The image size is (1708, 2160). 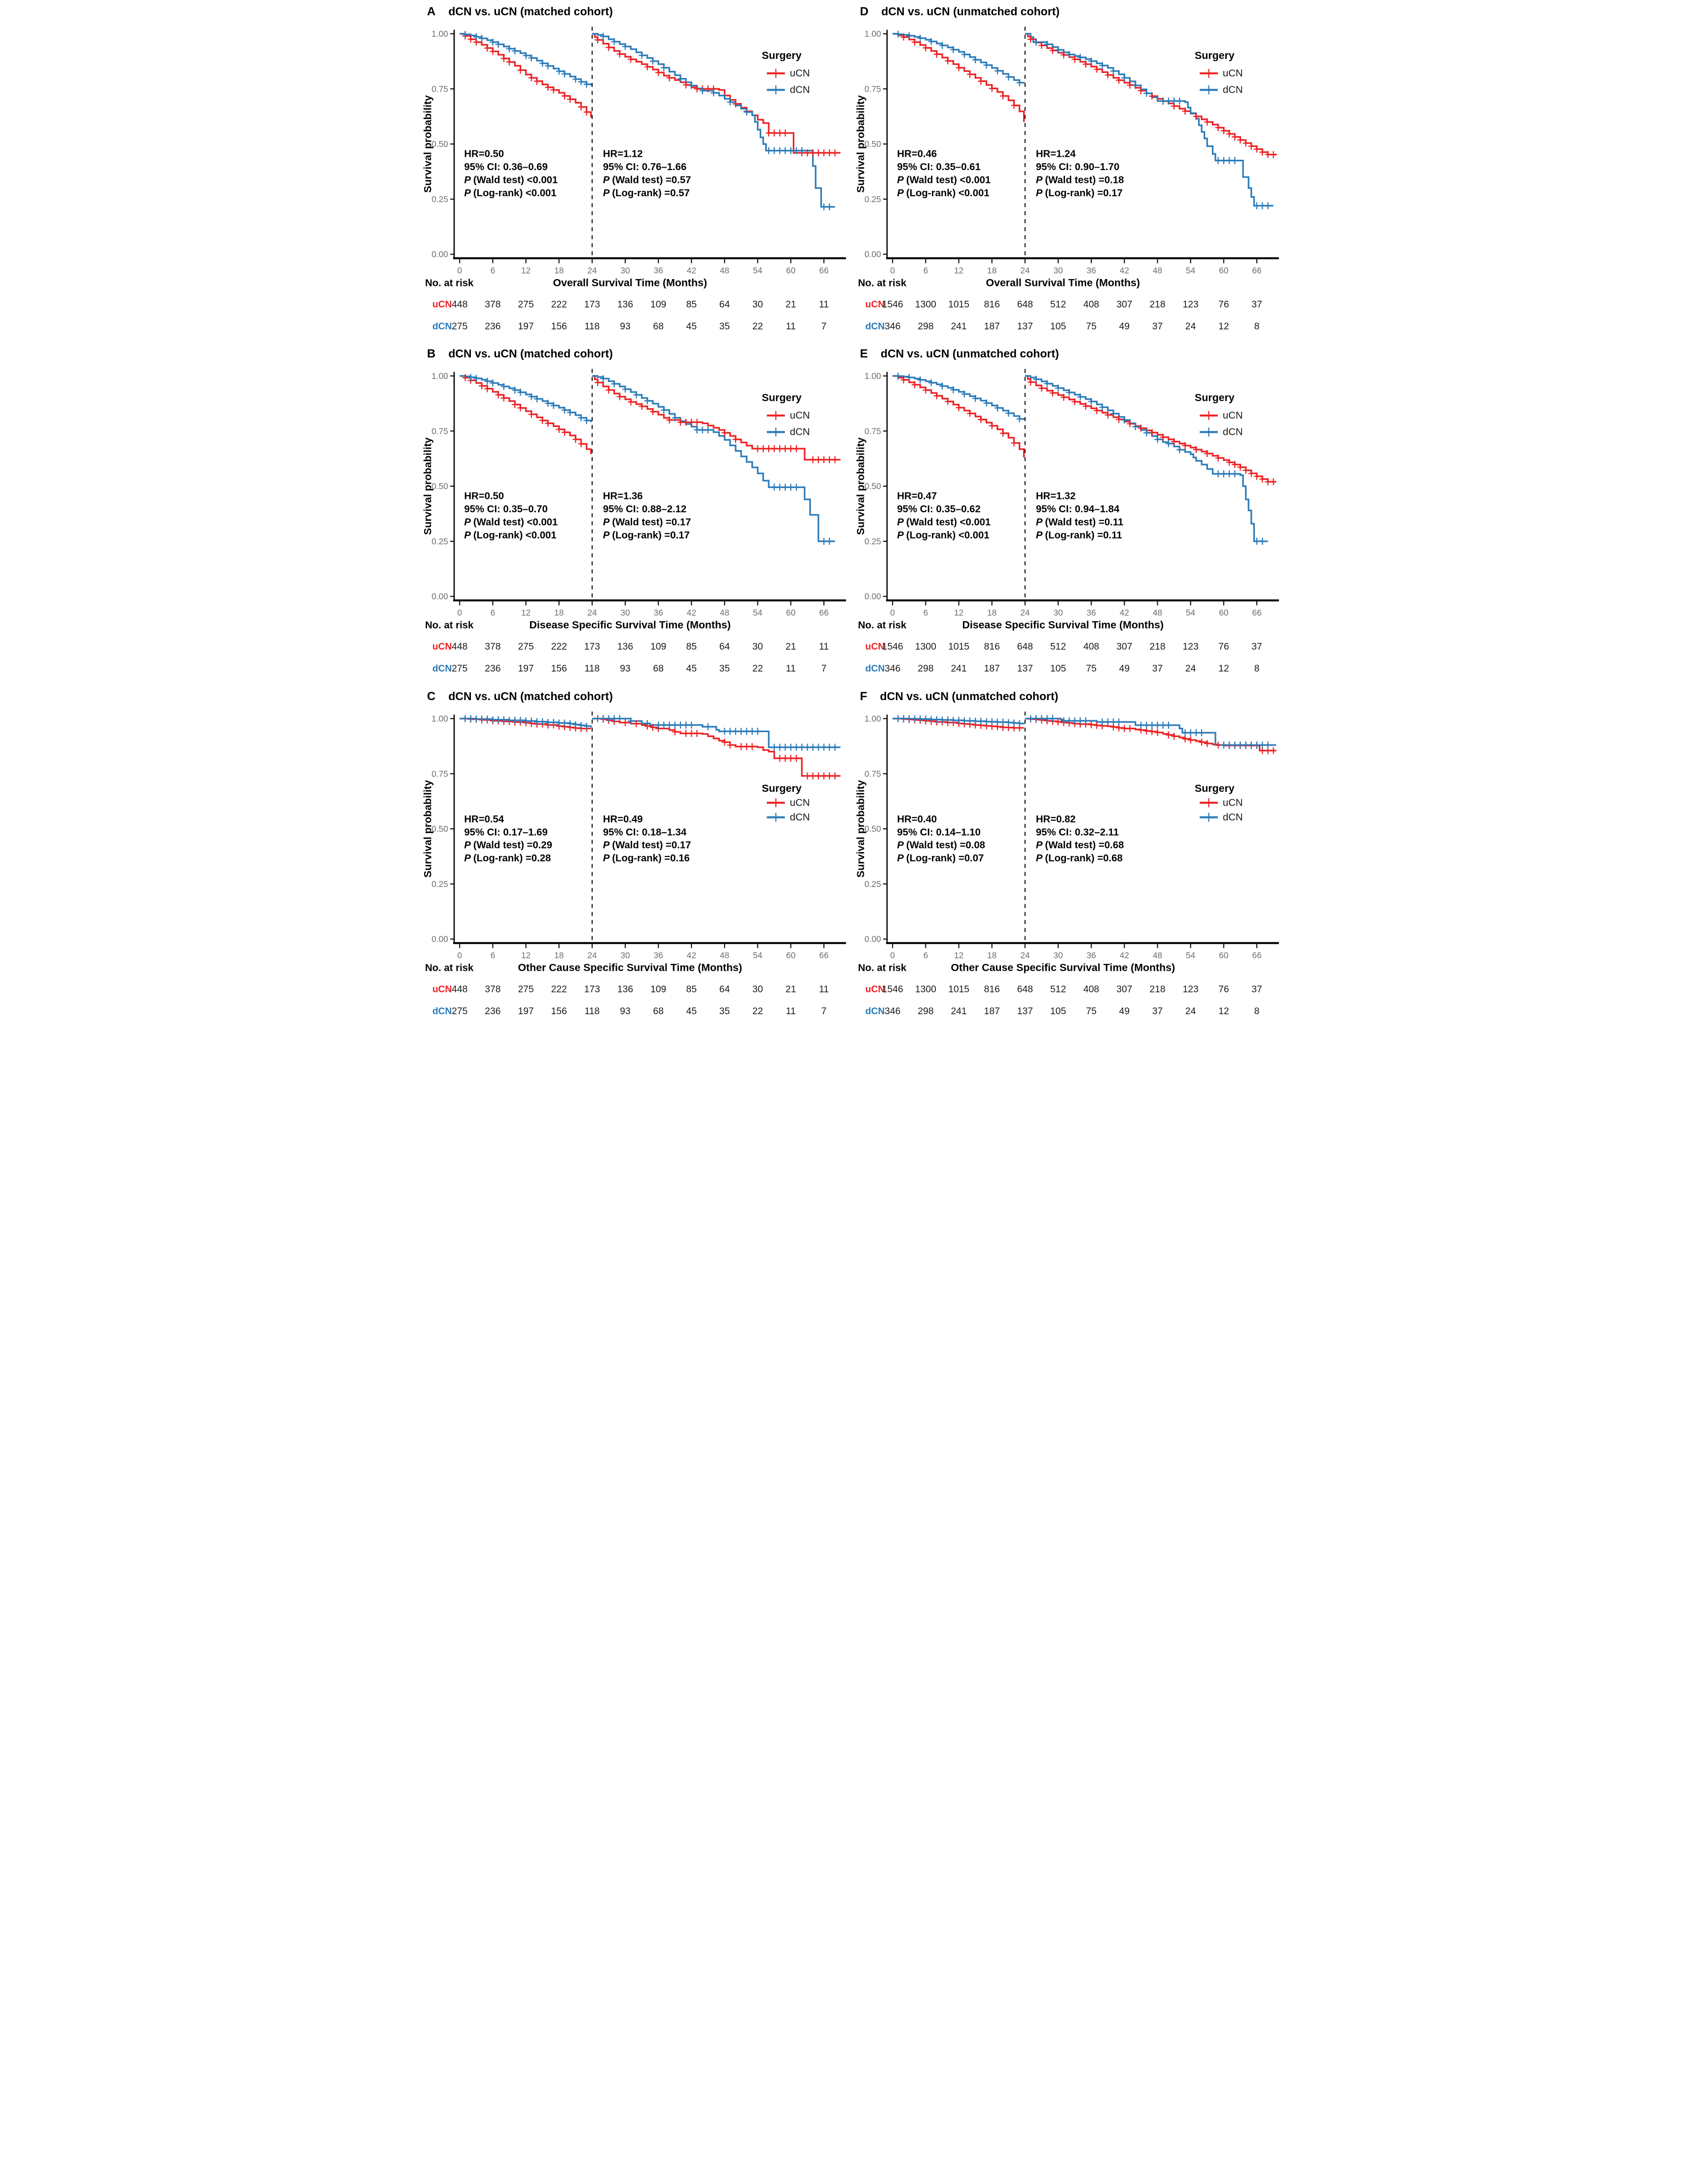 I want to click on annotation-line: P (Wald test) =0.57, so click(x=647, y=180).